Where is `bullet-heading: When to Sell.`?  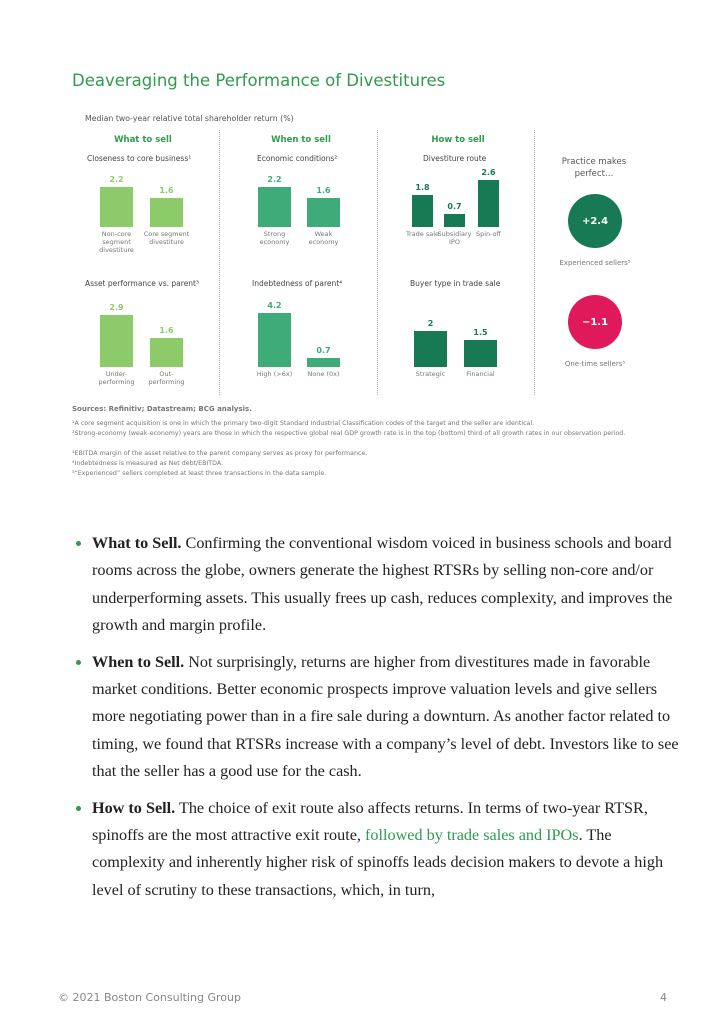 bullet-heading: When to Sell. is located at coordinates (138, 661).